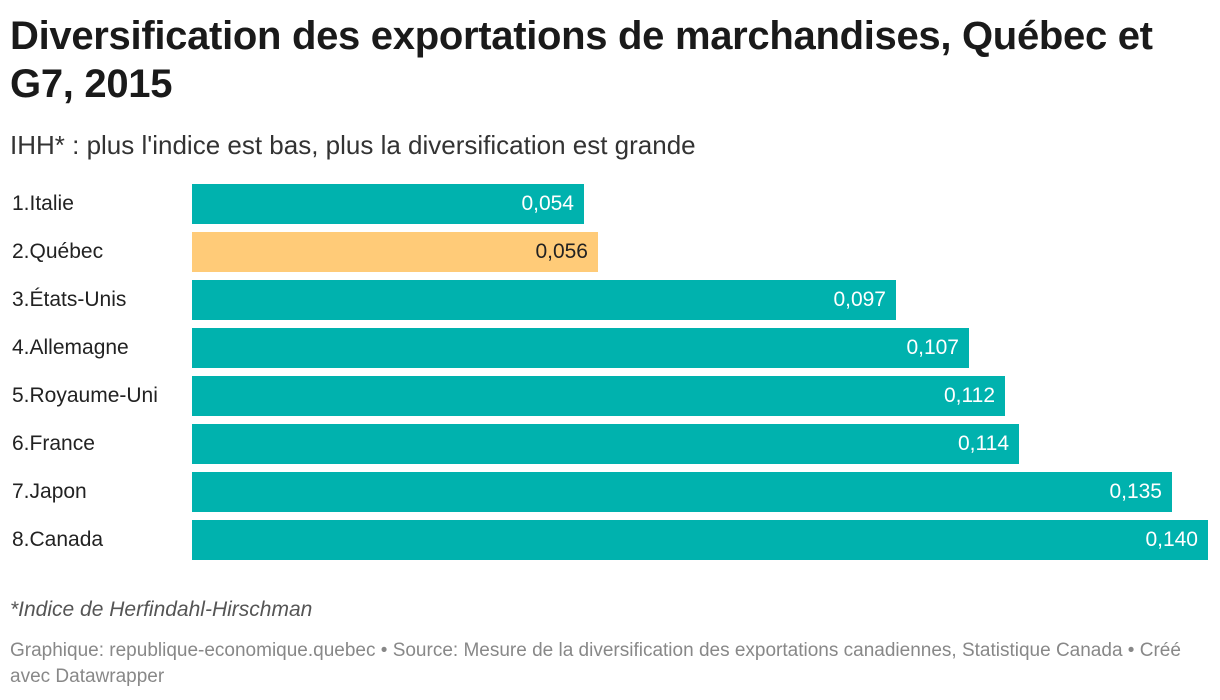  Describe the element at coordinates (395, 252) in the screenshot. I see `bar-highlight` at that location.